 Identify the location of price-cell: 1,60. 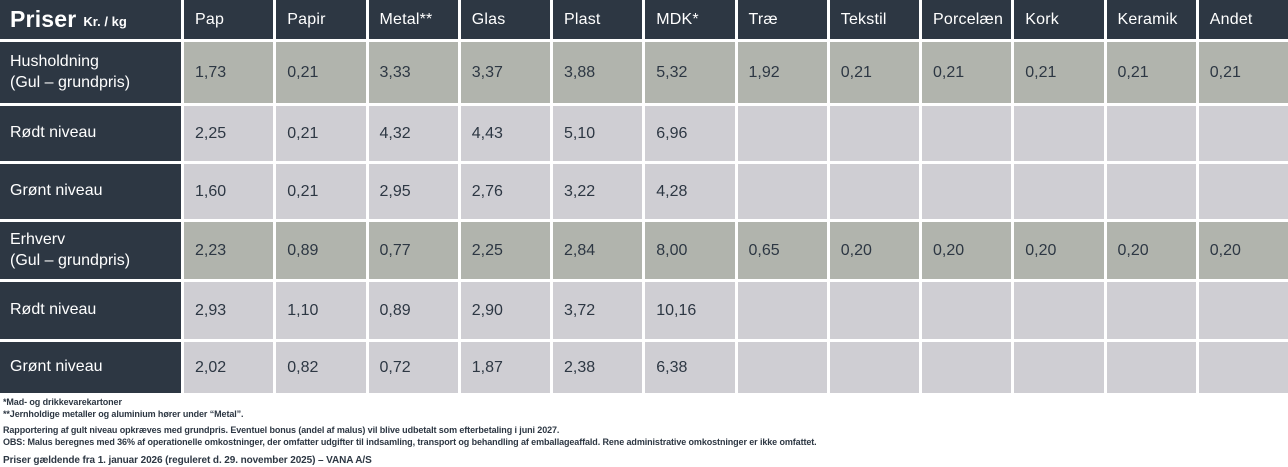
(229, 191).